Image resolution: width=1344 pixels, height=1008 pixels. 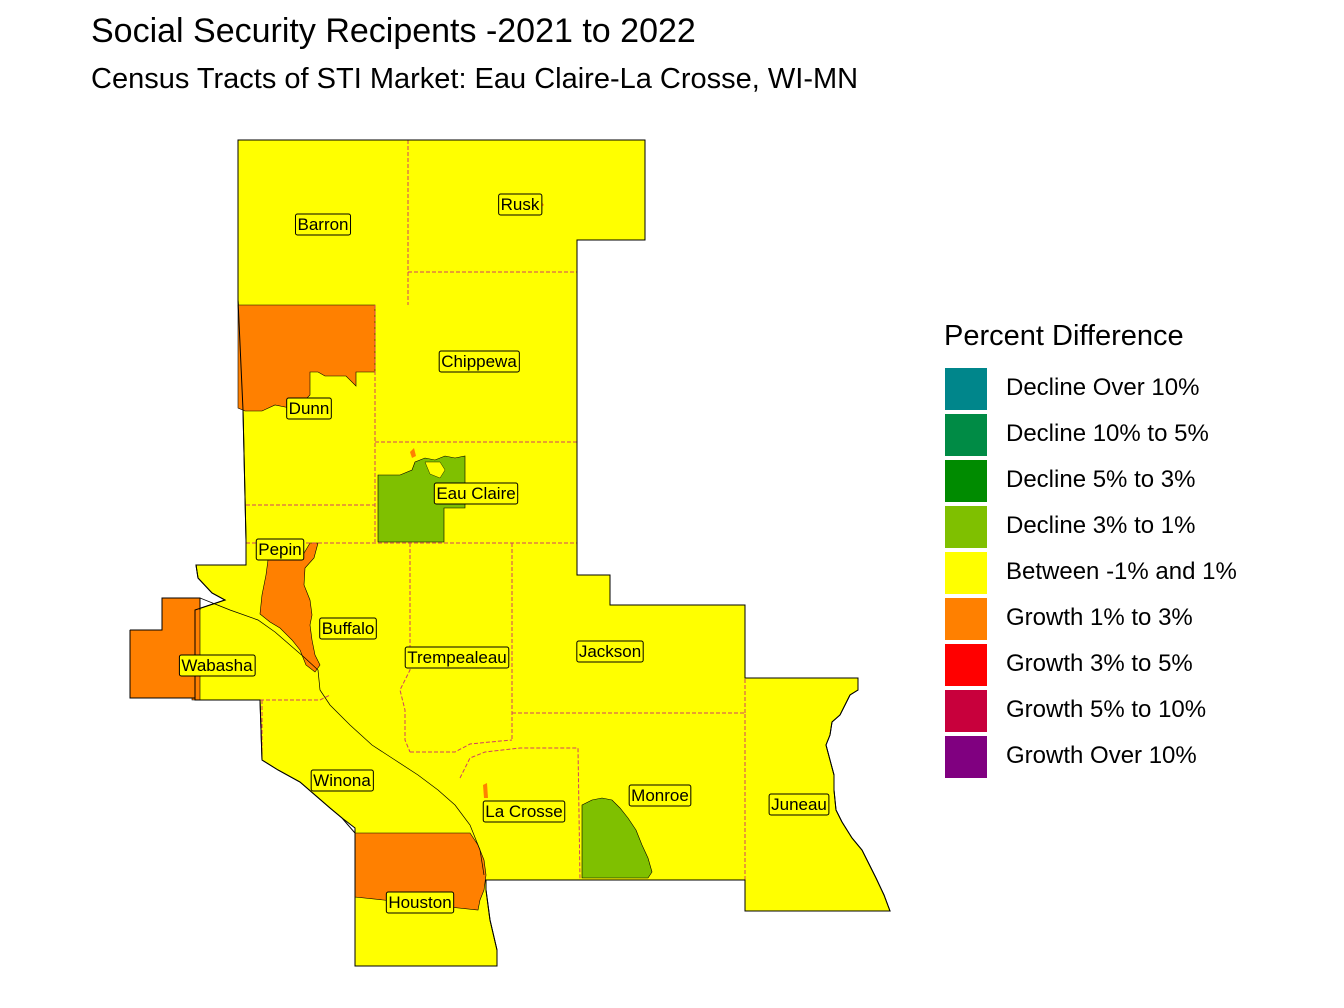 I want to click on county-label-eau-claire: Eau Claire, so click(x=476, y=493).